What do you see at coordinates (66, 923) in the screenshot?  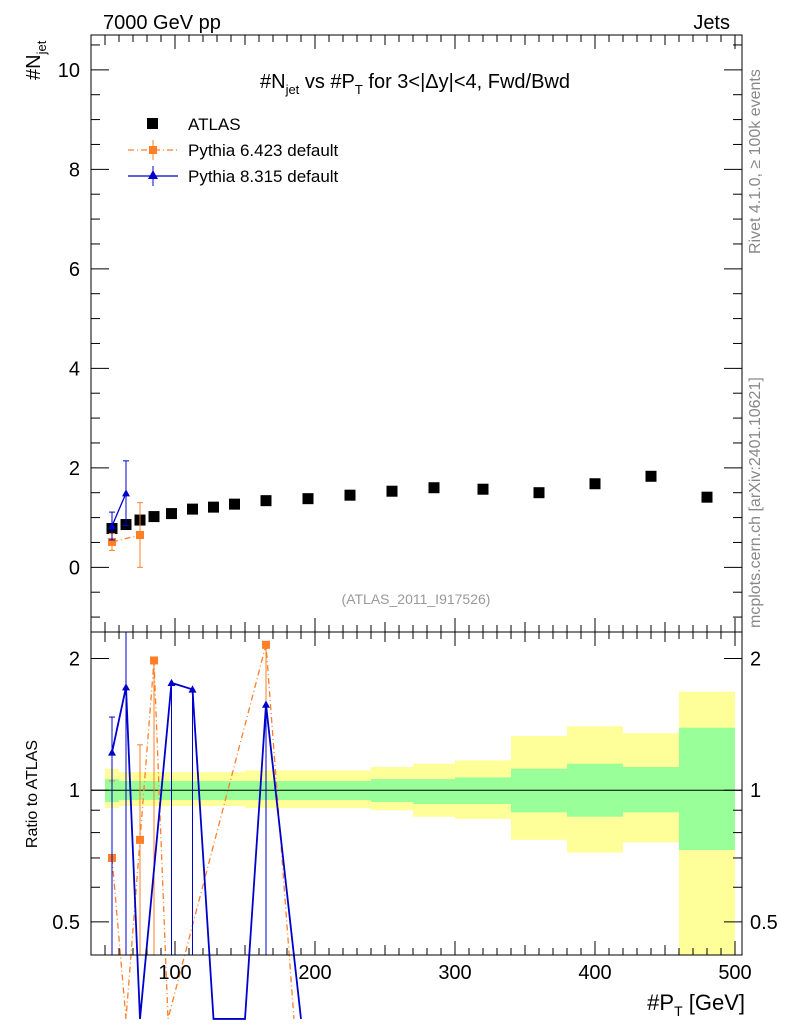 I see `ratio-y-tick-label-left: 0.5` at bounding box center [66, 923].